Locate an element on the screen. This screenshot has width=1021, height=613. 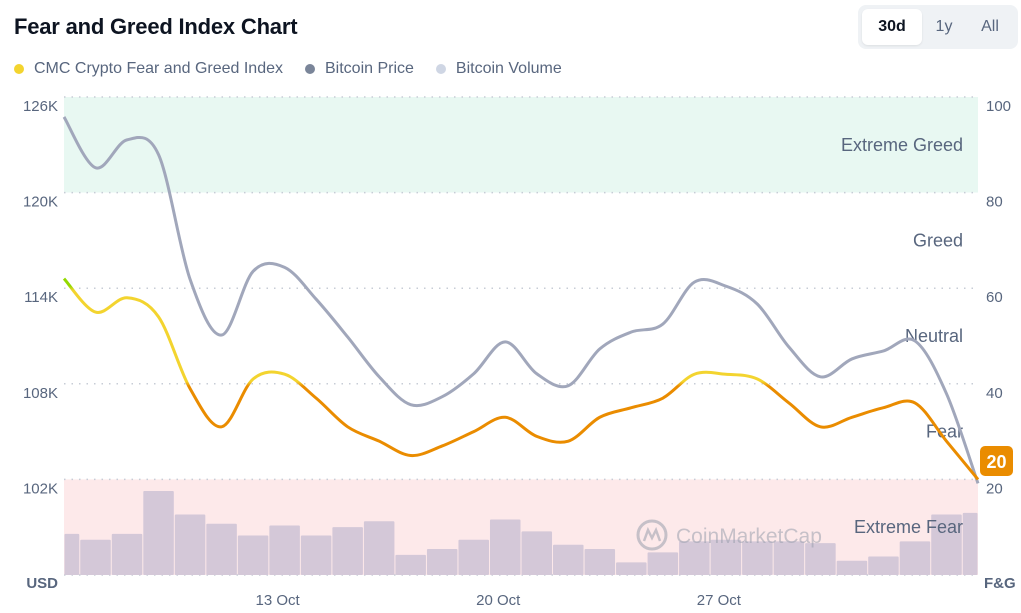
legend-label: Bitcoin Price is located at coordinates (369, 68).